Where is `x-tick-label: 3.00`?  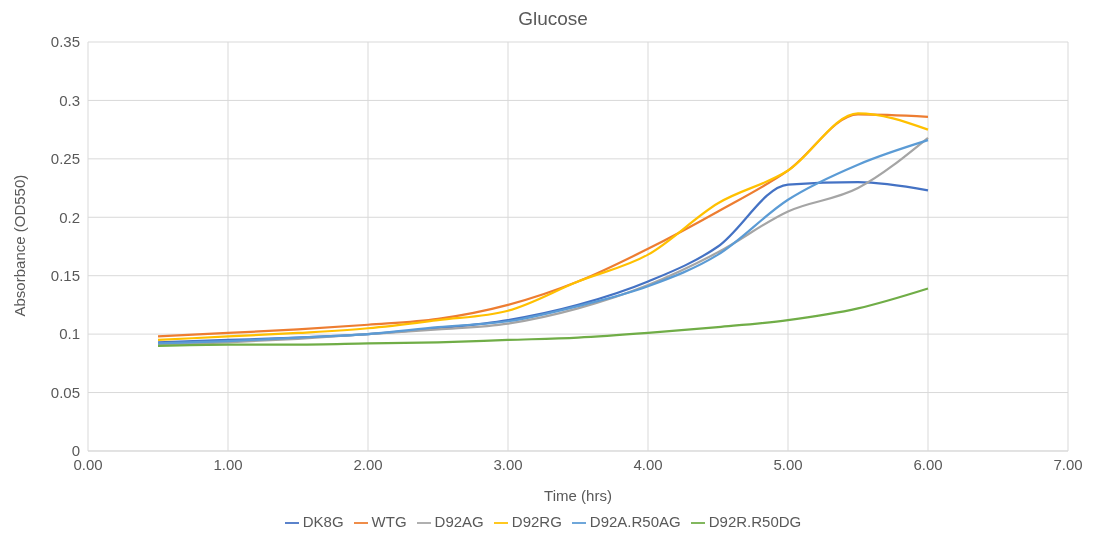
x-tick-label: 3.00 is located at coordinates (508, 464).